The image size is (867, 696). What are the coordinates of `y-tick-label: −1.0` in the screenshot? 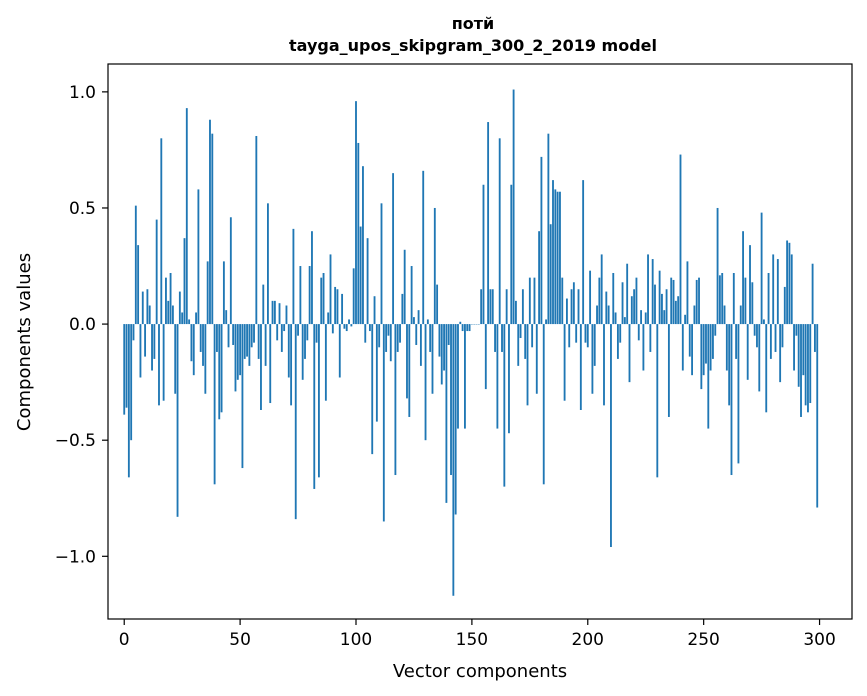 It's located at (75, 557).